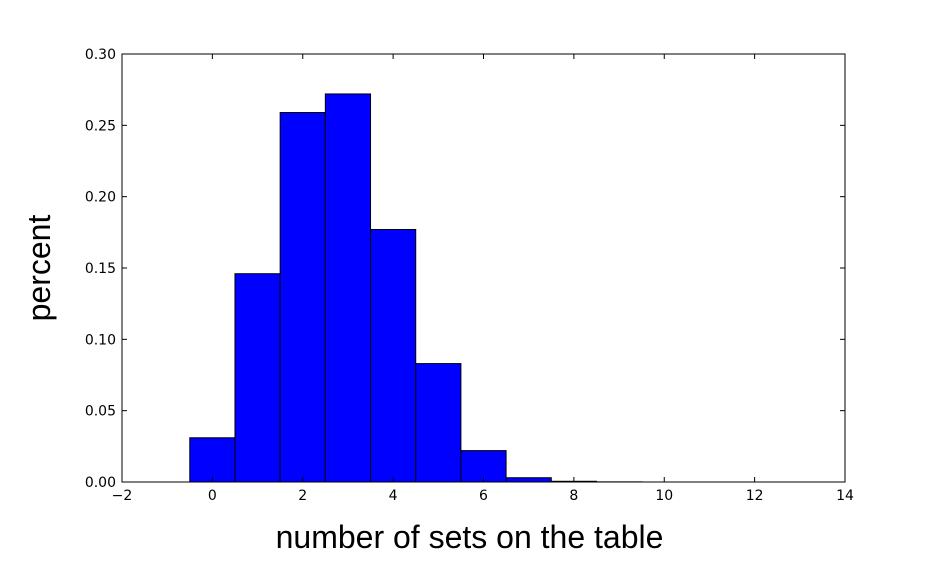 This screenshot has height=582, width=938. I want to click on x-tick-label: 6, so click(483, 496).